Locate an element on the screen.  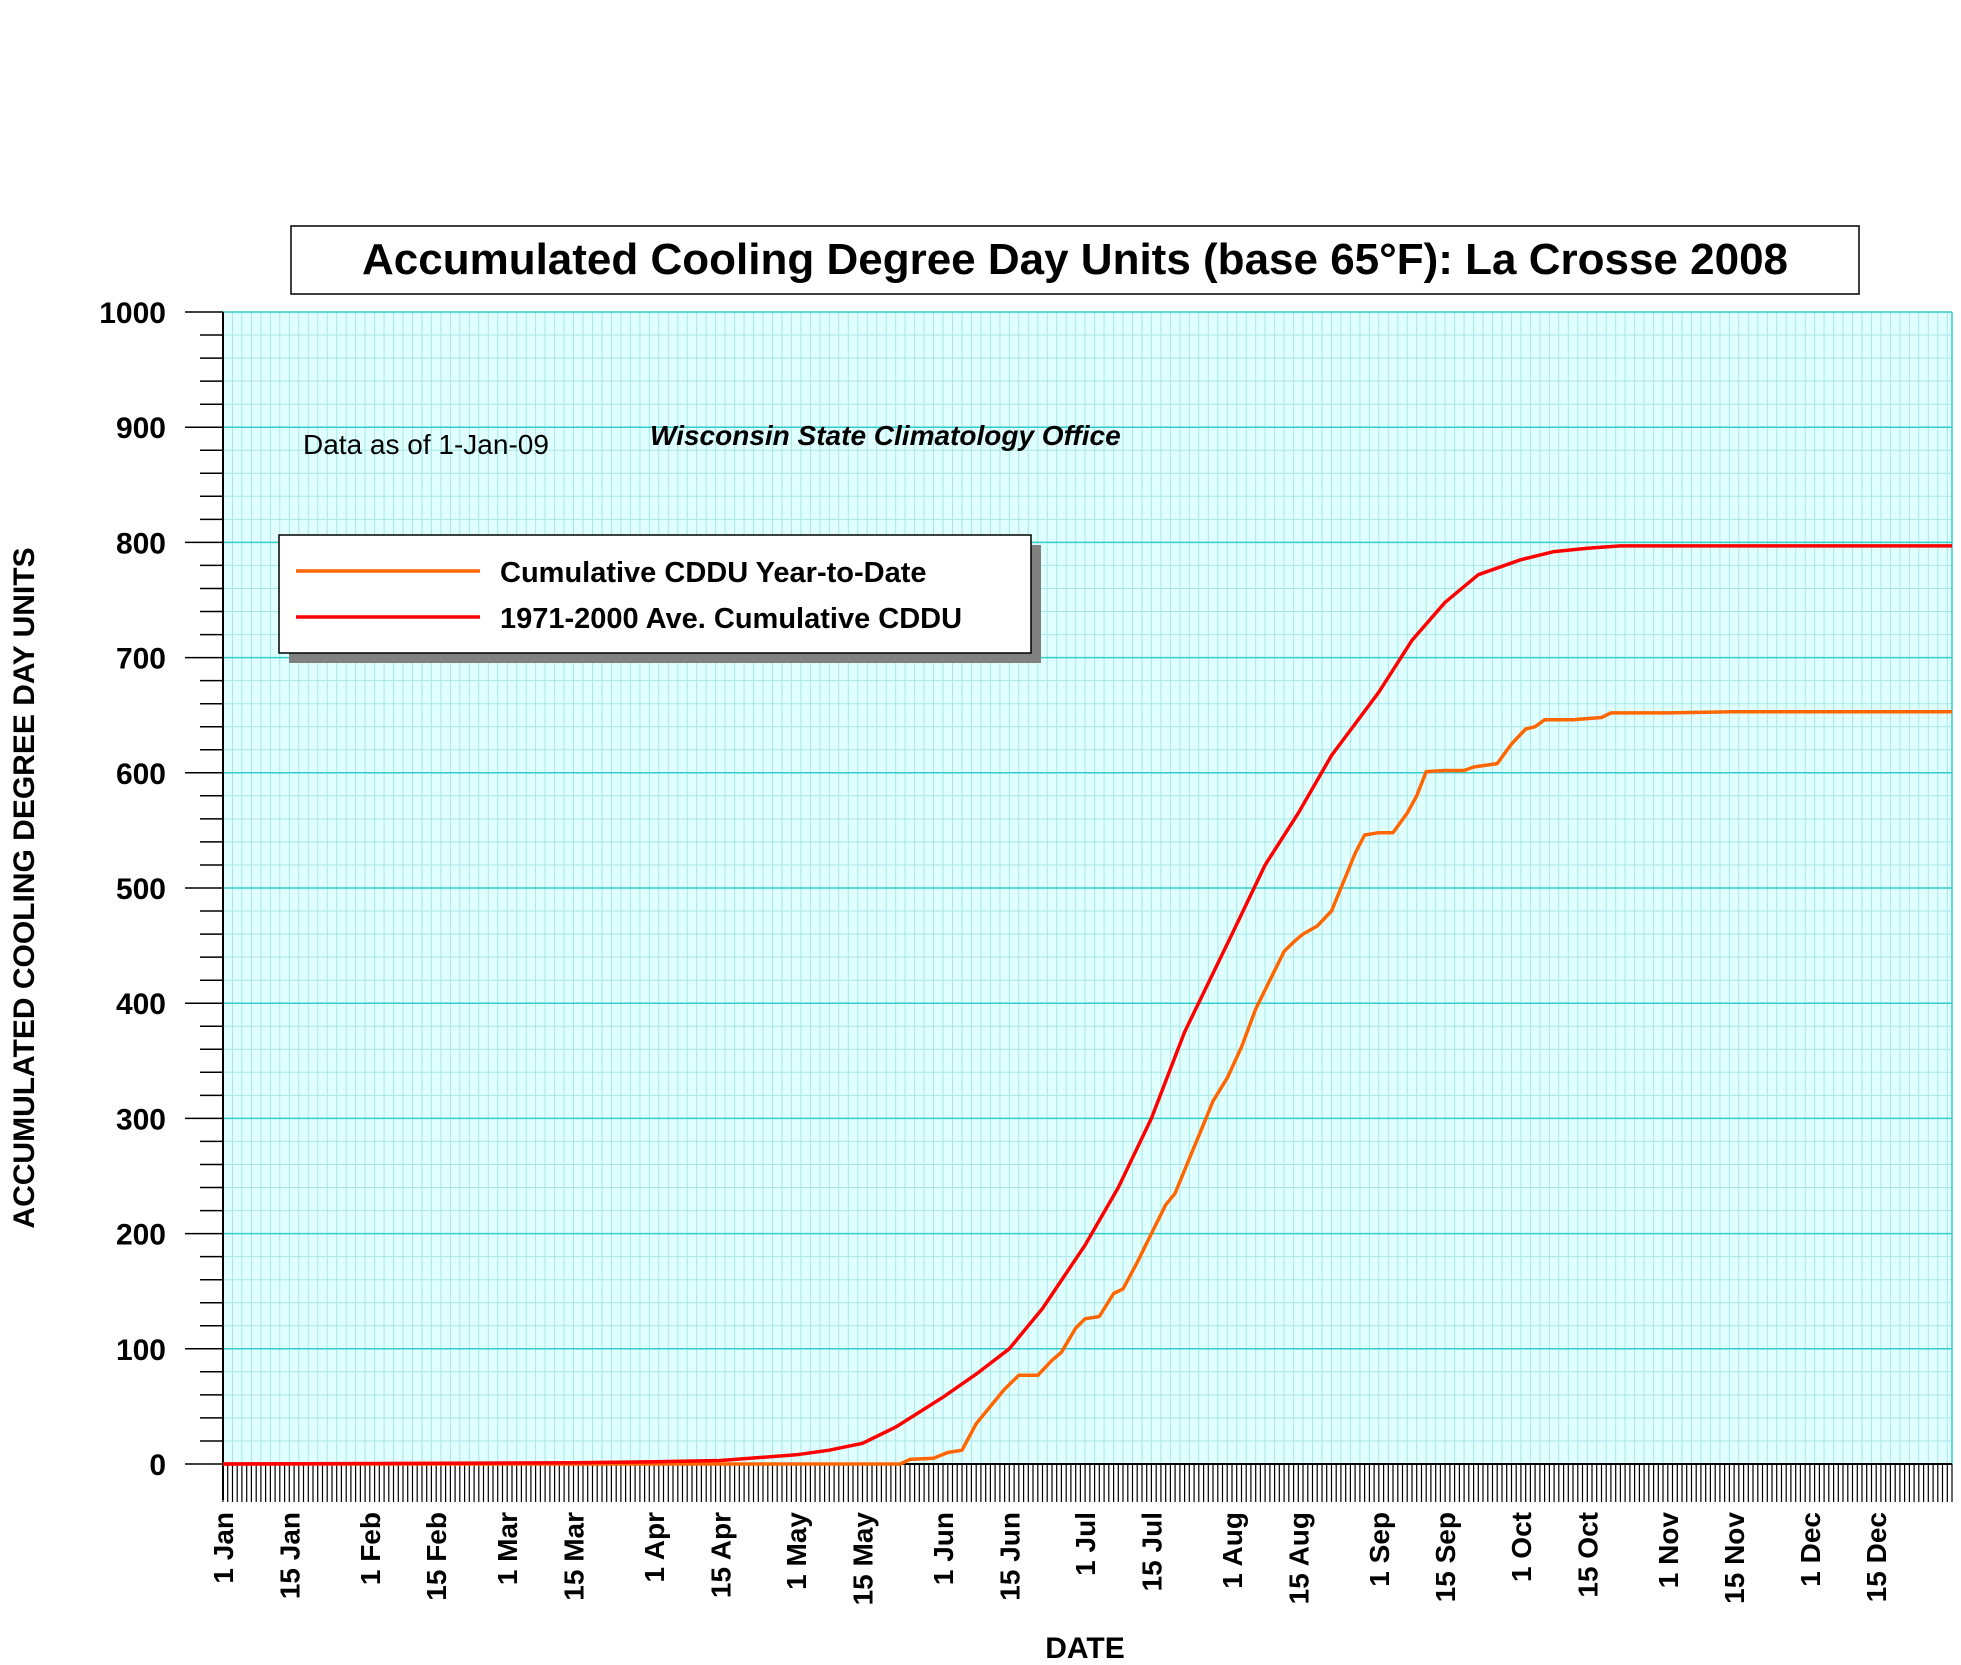
chart-title-box is located at coordinates (1075, 260).